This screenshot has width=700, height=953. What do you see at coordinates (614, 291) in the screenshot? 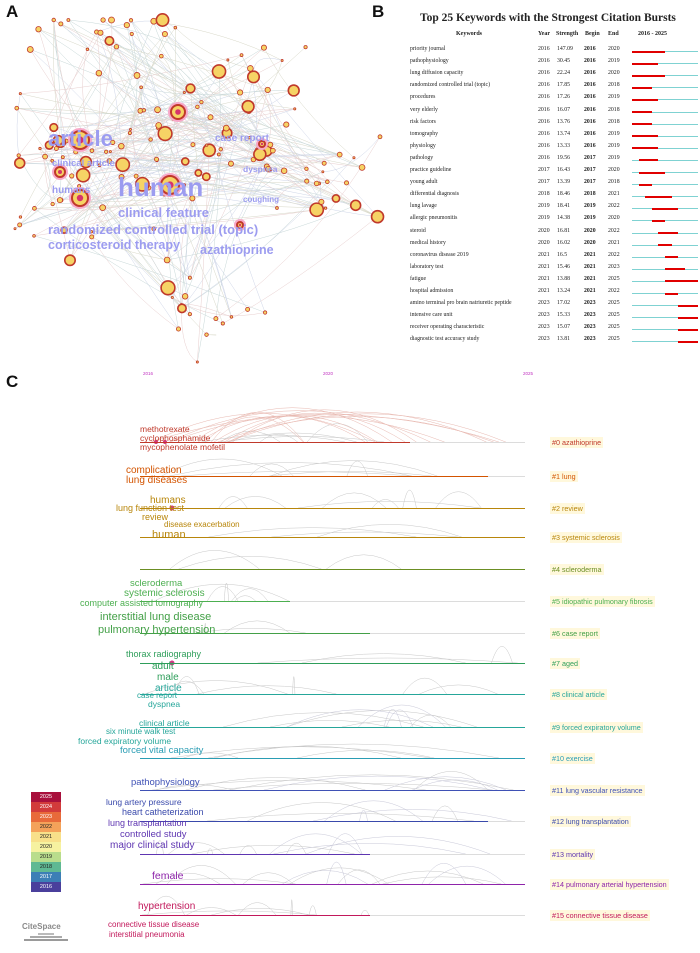
I see `burst-cell-end: 2022` at bounding box center [614, 291].